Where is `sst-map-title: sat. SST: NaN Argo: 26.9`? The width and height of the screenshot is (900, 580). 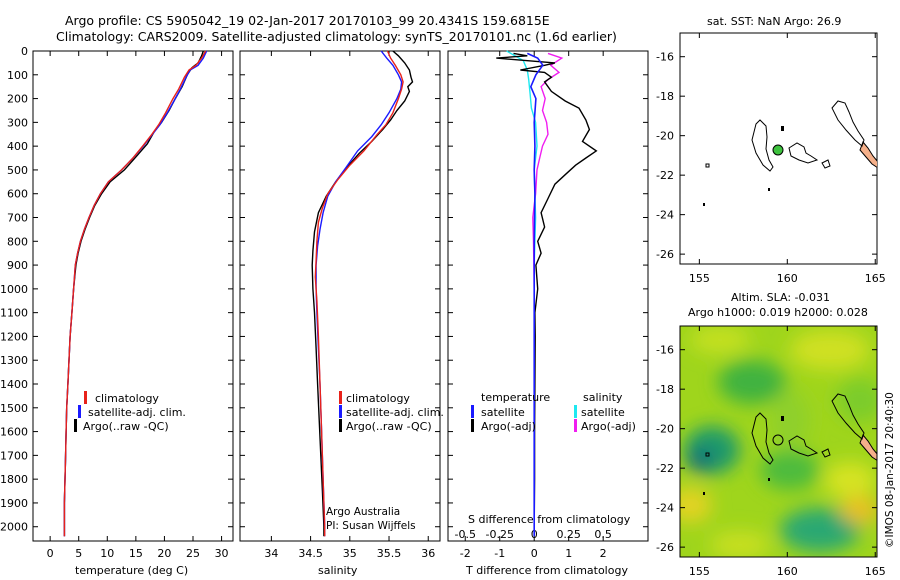 sst-map-title: sat. SST: NaN Argo: 26.9 is located at coordinates (774, 21).